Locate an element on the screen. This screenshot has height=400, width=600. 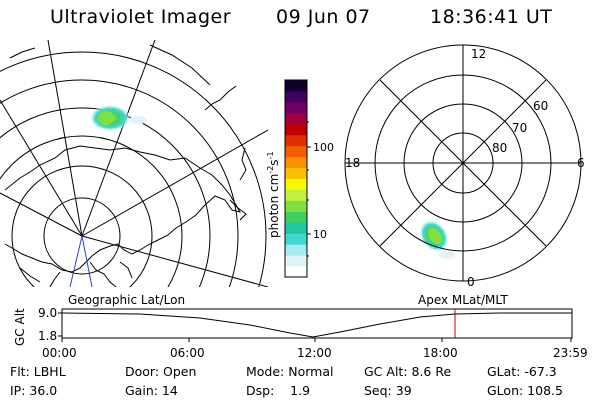
altitude-curve is located at coordinates (316, 325).